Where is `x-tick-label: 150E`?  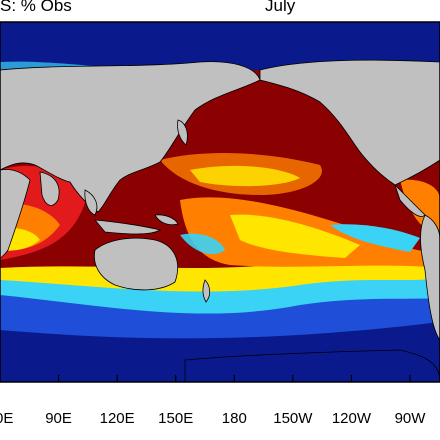
x-tick-label: 150E is located at coordinates (176, 418).